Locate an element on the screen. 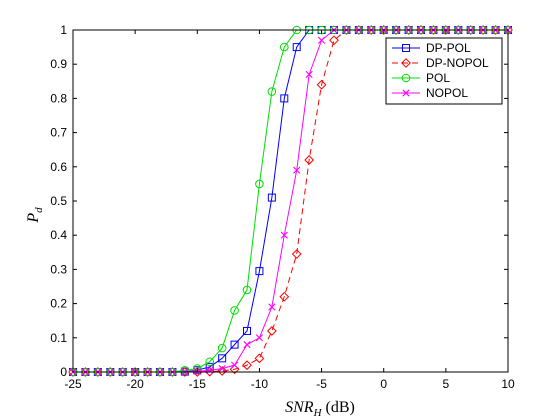 This screenshot has height=420, width=560. y-tick-label: 0.7 is located at coordinates (58, 133).